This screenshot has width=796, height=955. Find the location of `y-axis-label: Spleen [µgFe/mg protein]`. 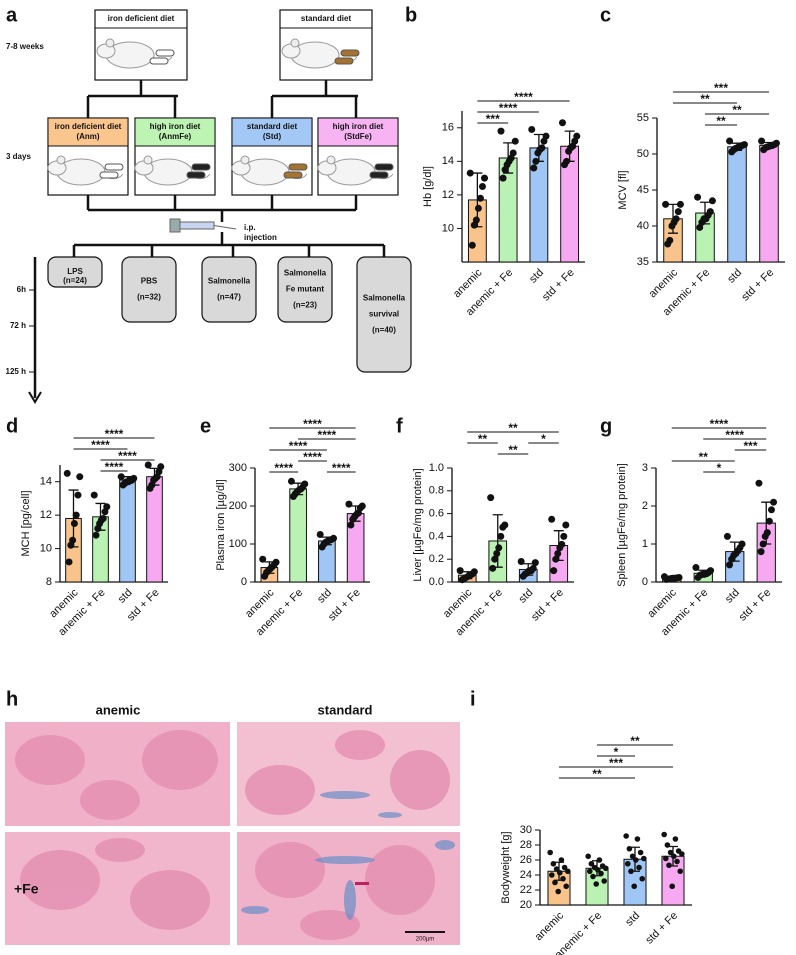

y-axis-label: Spleen [µgFe/mg protein] is located at coordinates (622, 525).